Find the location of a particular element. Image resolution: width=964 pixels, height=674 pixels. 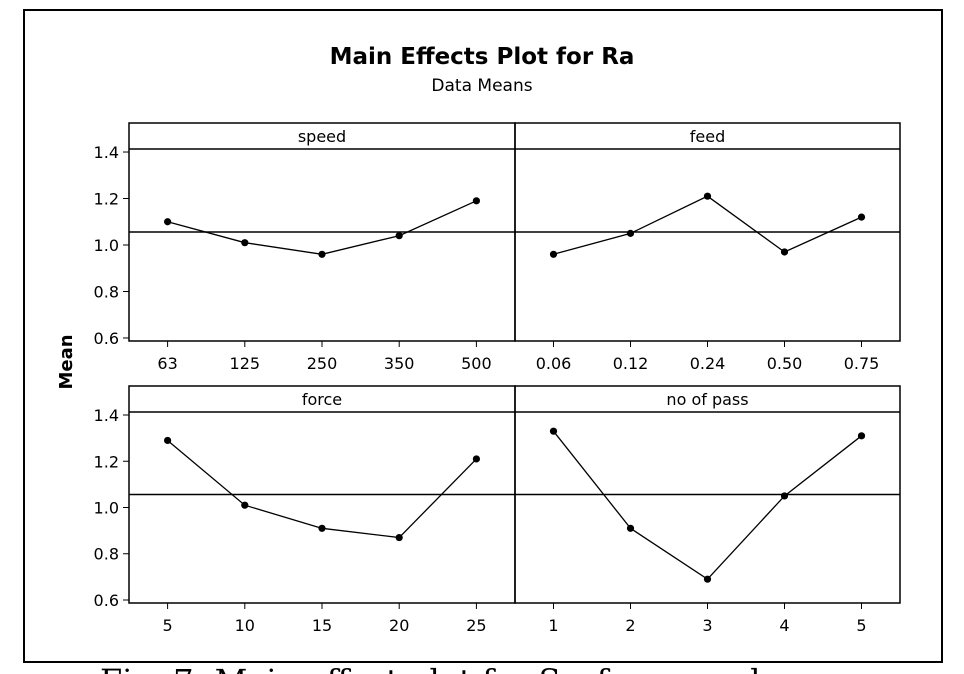

x-tick-label: 350 is located at coordinates (399, 363).